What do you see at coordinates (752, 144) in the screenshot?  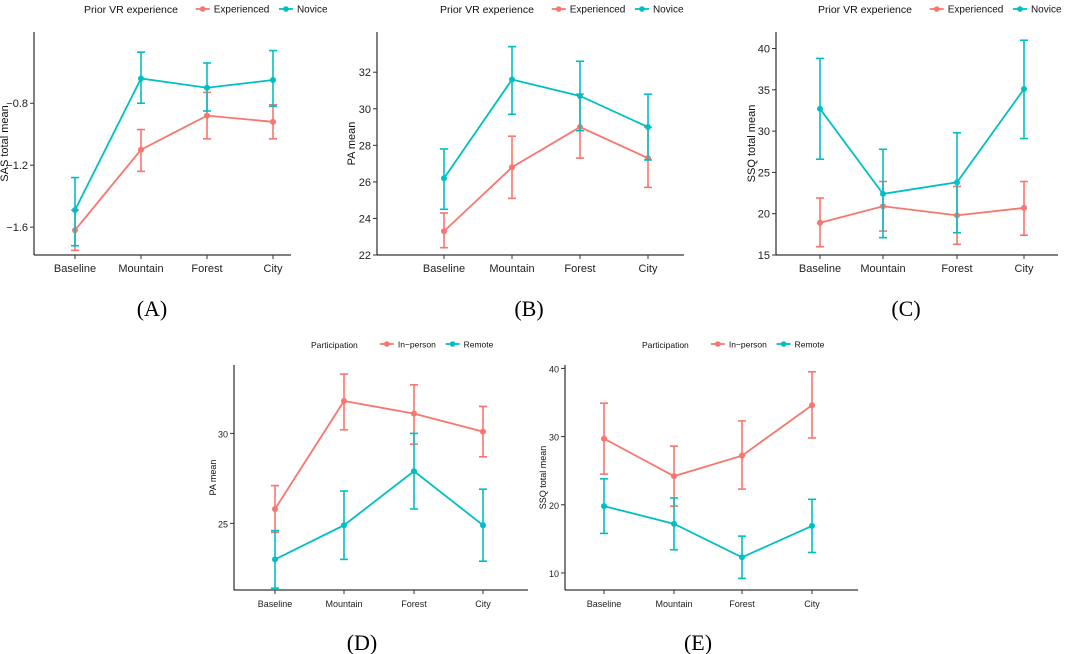 I see `y-axis-title: SSQ total mean` at bounding box center [752, 144].